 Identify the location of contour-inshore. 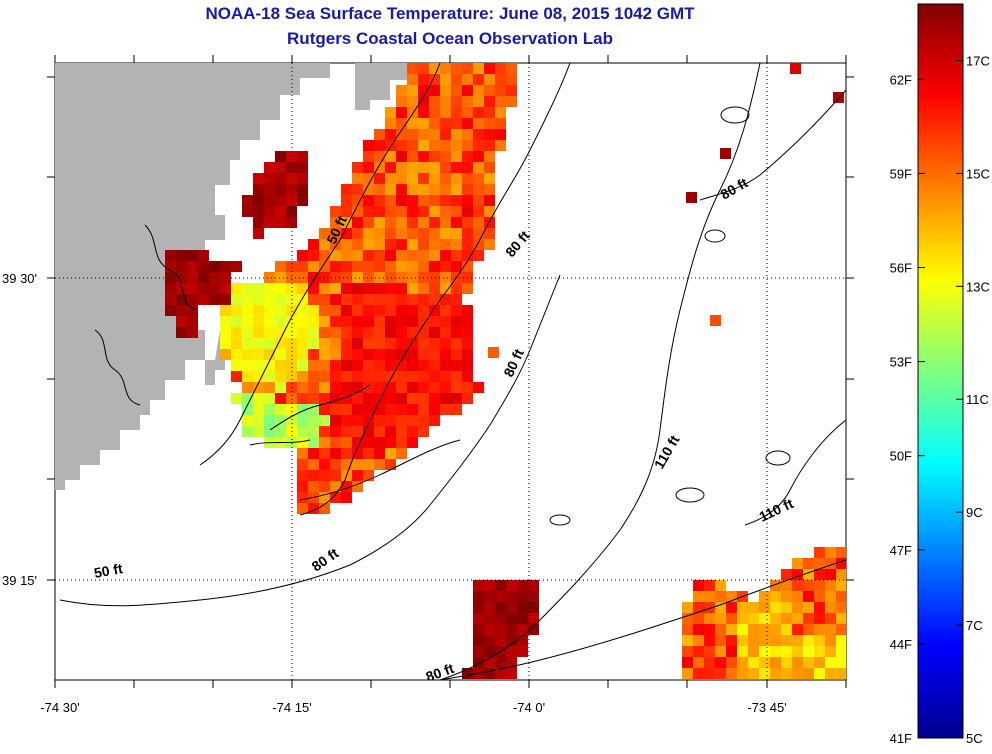
(355, 442).